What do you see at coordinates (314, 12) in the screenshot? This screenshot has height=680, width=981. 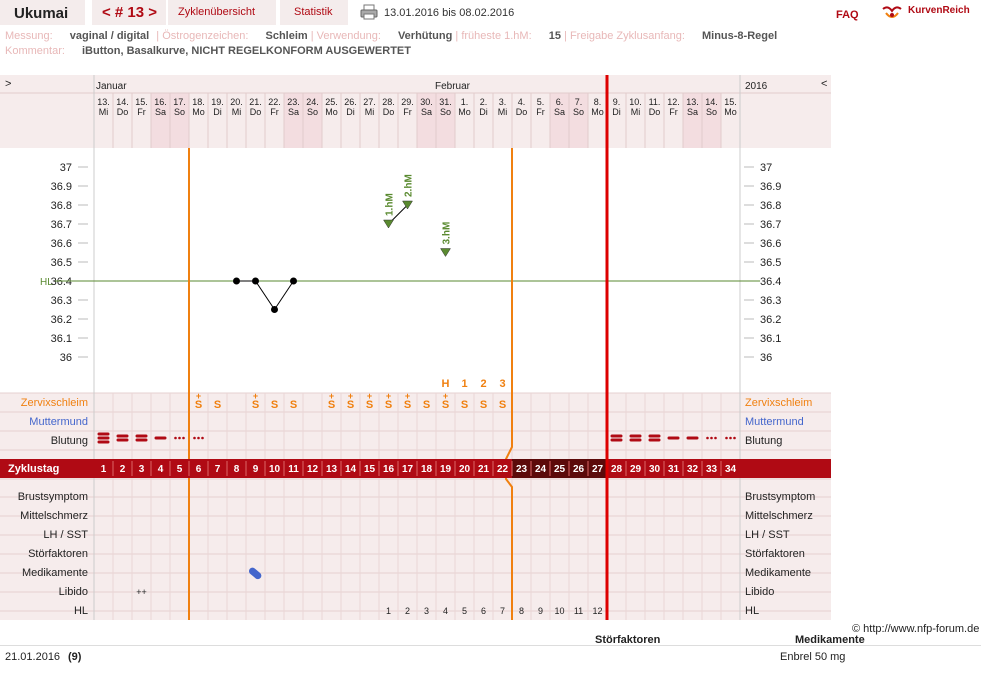 I see `tab-statistik: Statistik` at bounding box center [314, 12].